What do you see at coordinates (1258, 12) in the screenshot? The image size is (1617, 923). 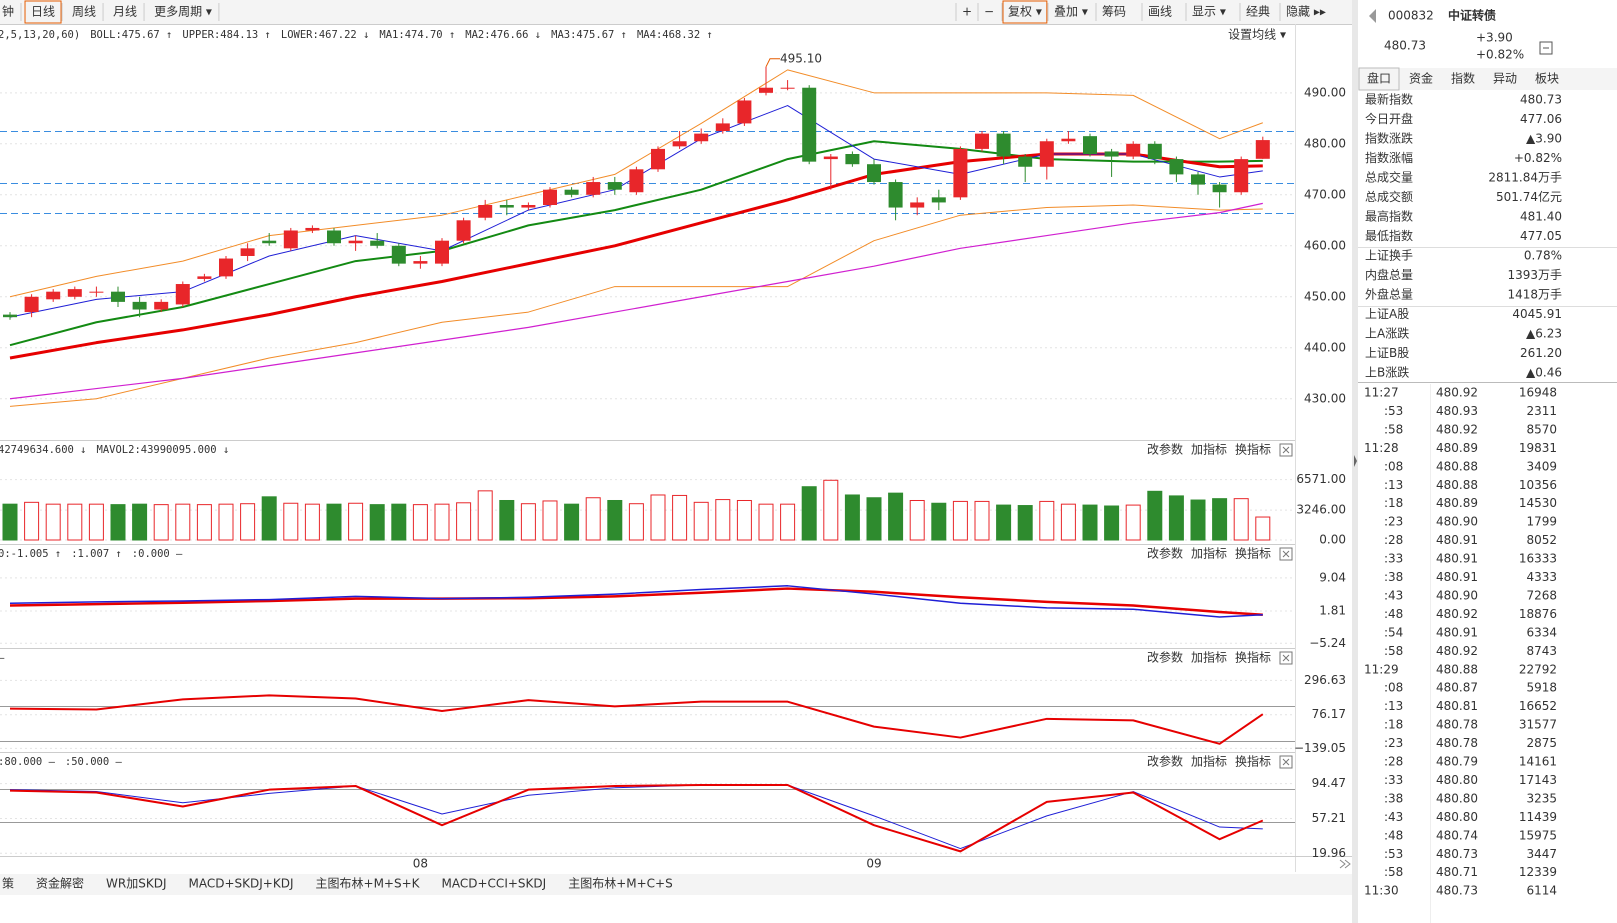 I see `tool-button: 经典` at bounding box center [1258, 12].